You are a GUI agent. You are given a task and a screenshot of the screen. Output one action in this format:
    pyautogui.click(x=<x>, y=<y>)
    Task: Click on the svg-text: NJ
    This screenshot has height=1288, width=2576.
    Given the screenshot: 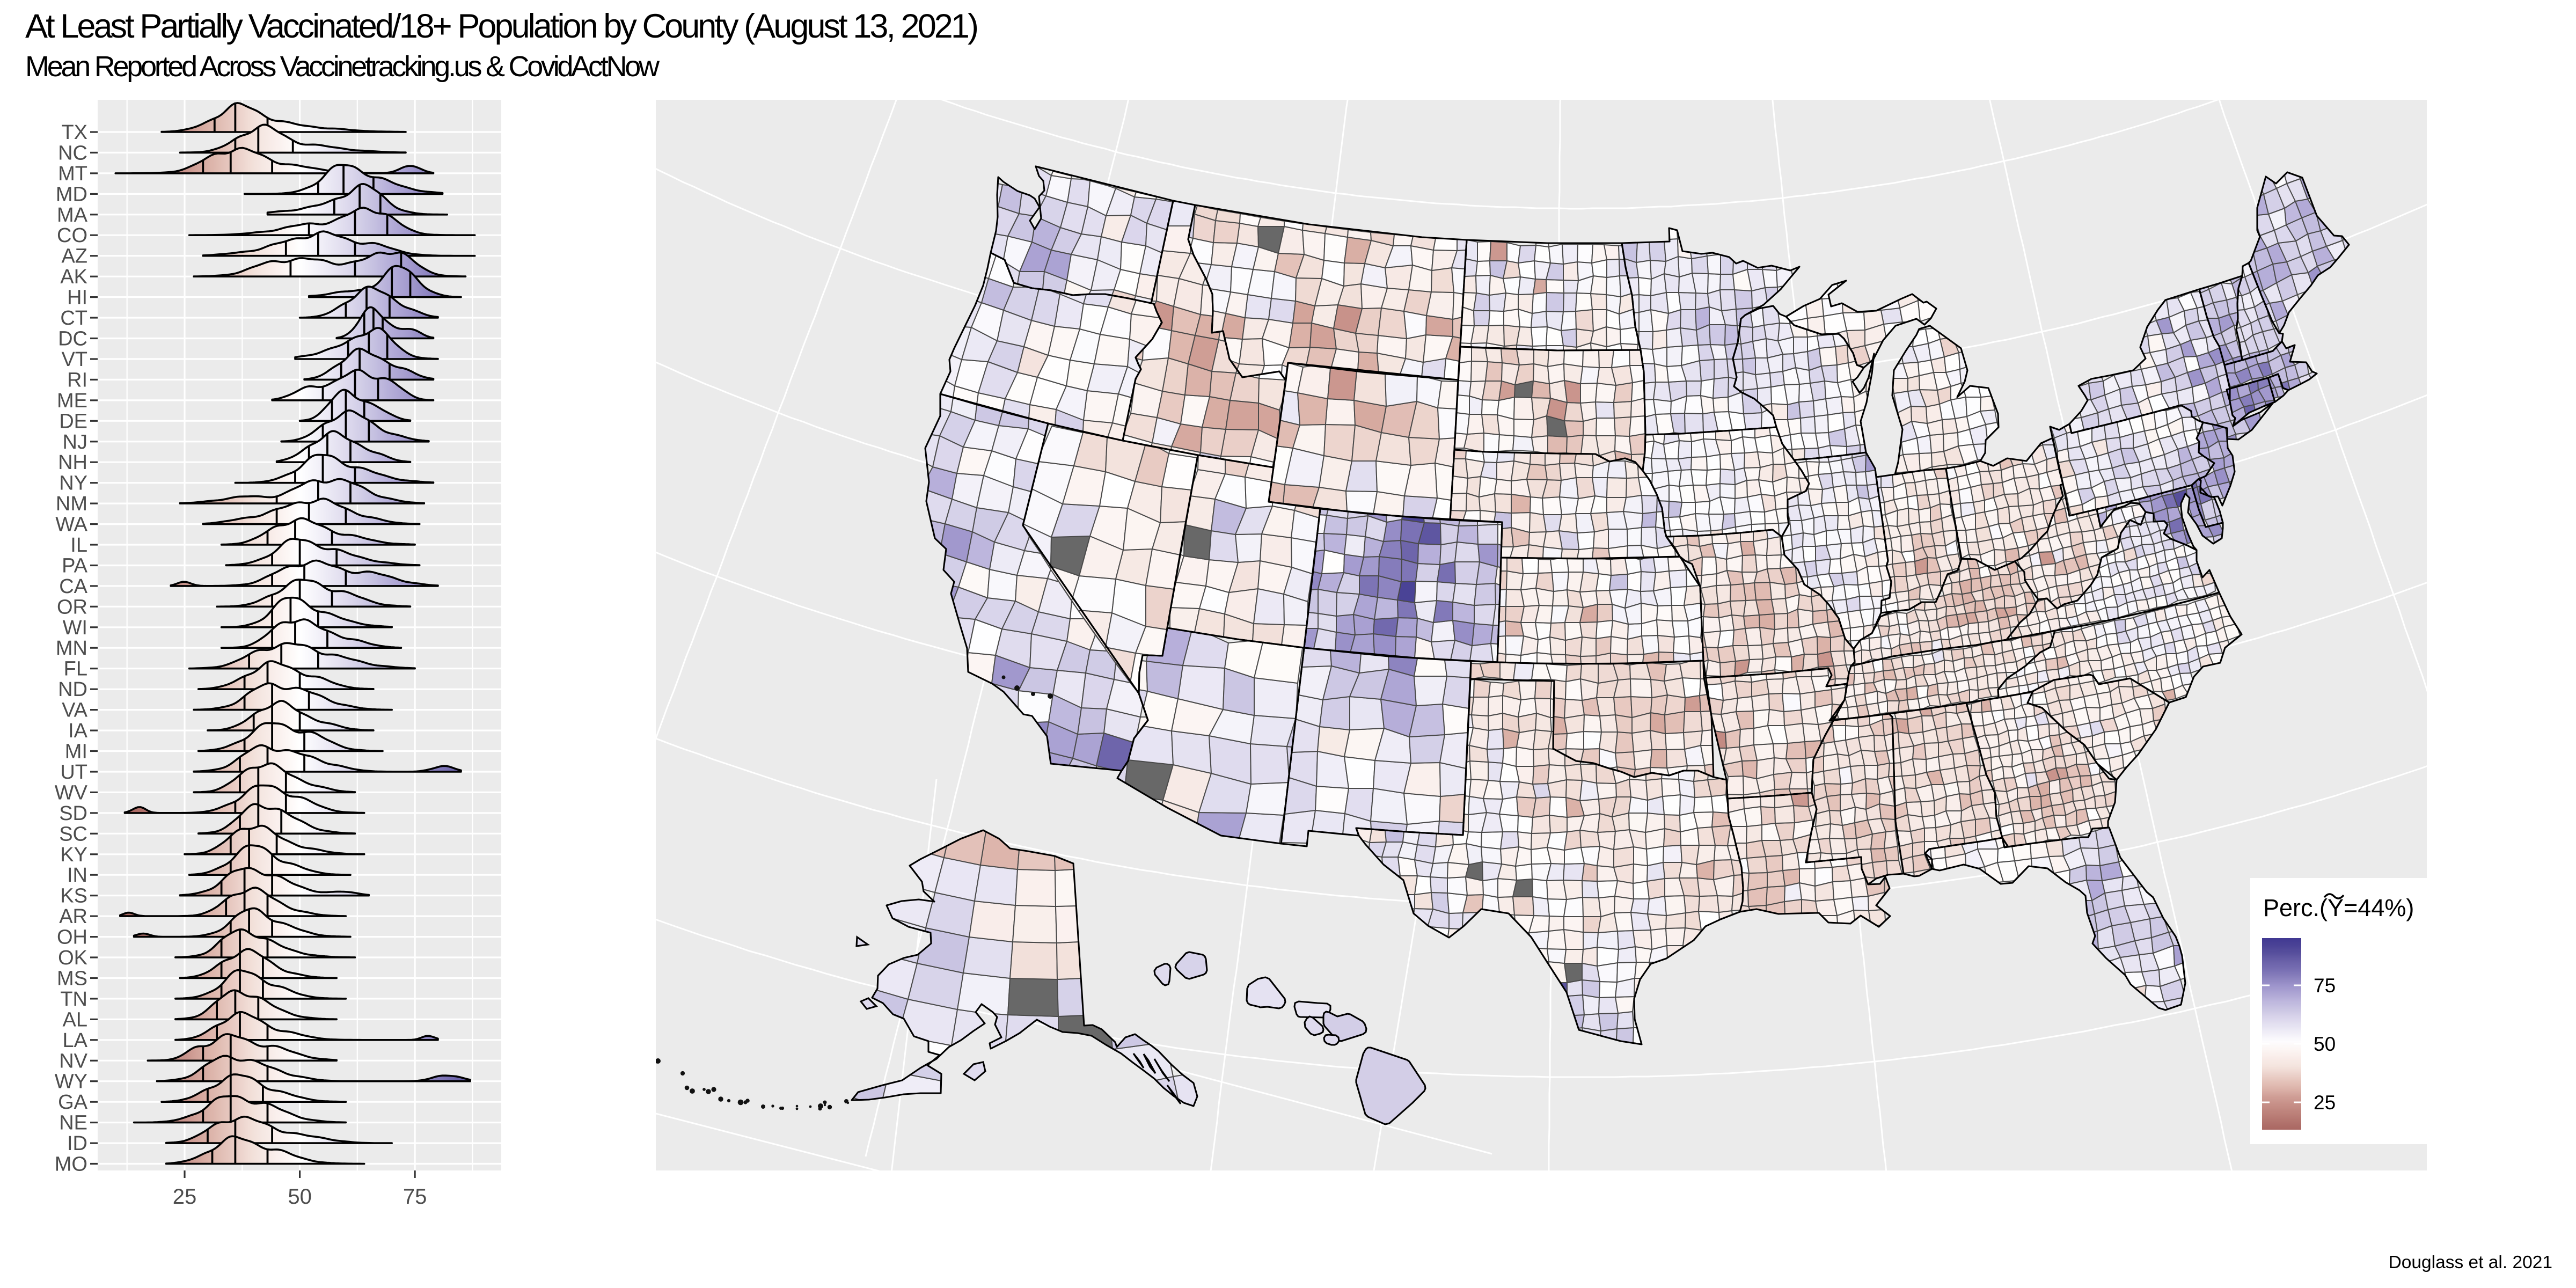 What is the action you would take?
    pyautogui.click(x=75, y=442)
    